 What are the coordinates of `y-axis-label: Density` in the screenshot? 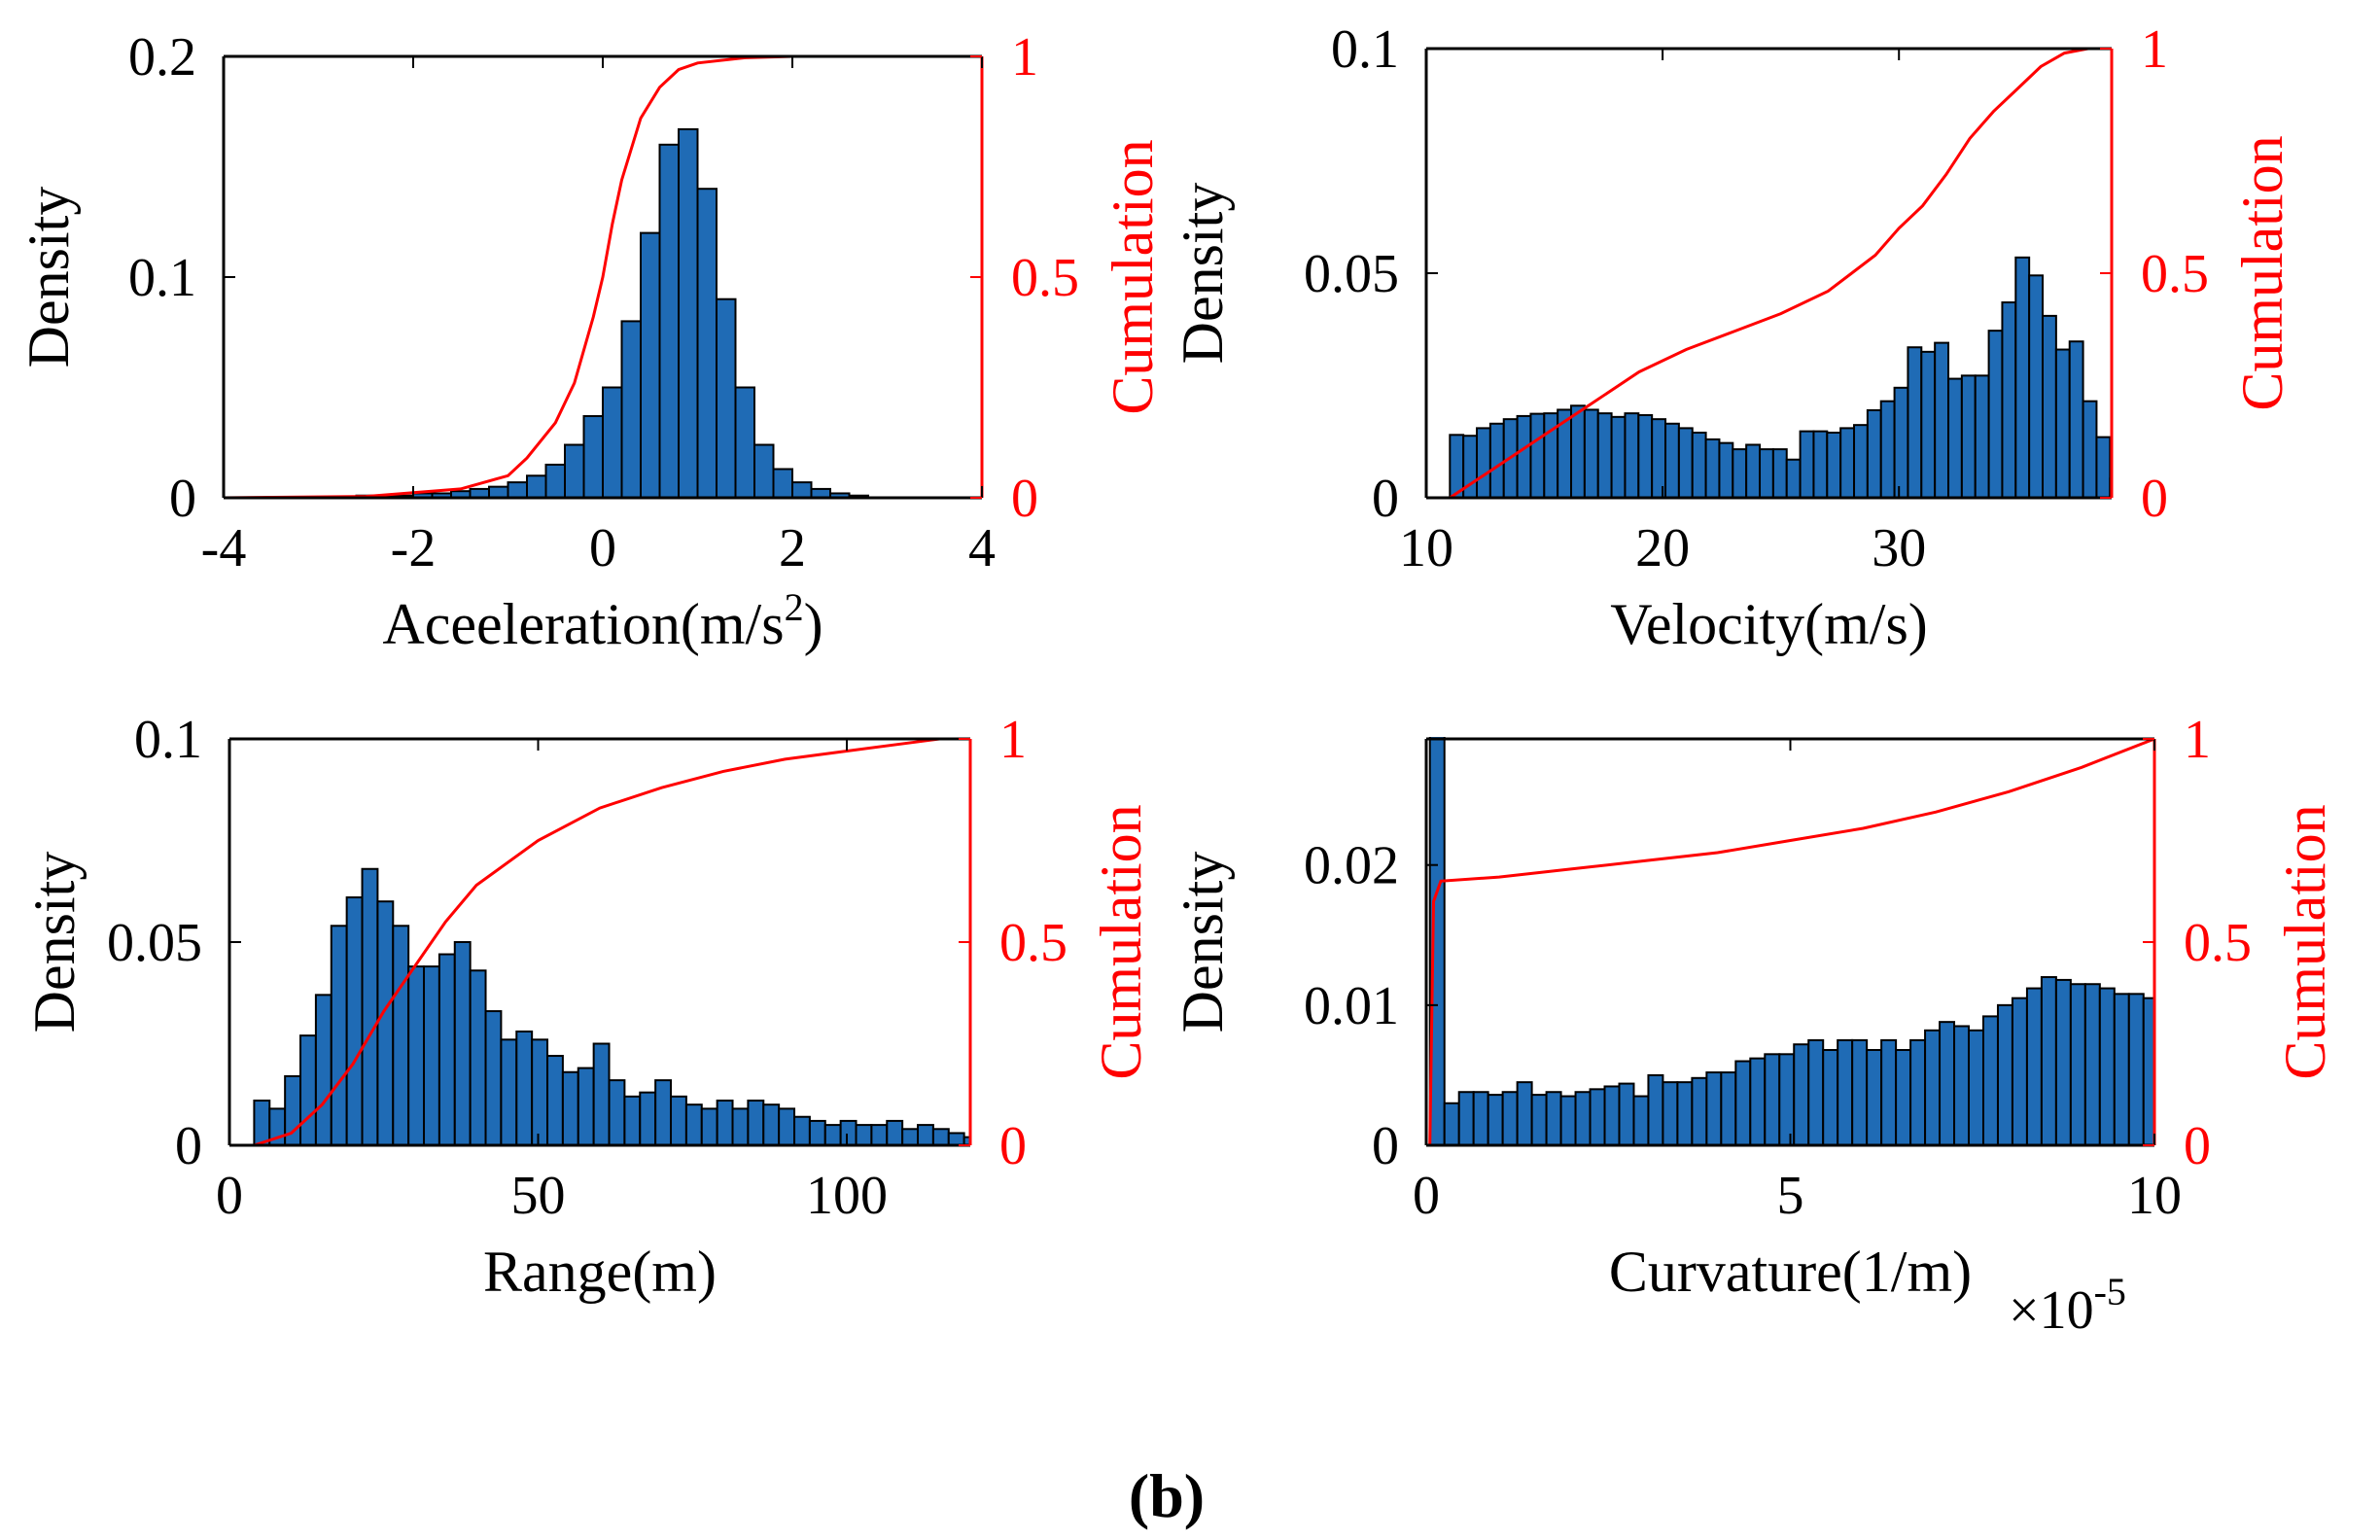 It's located at (1203, 274).